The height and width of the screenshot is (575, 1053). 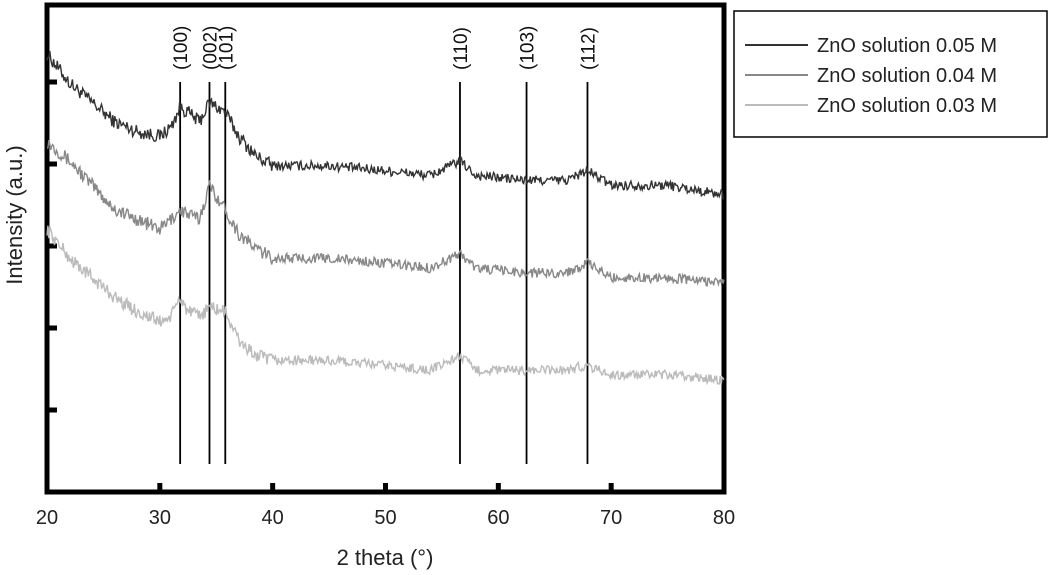 What do you see at coordinates (528, 48) in the screenshot?
I see `peak-label: (103)` at bounding box center [528, 48].